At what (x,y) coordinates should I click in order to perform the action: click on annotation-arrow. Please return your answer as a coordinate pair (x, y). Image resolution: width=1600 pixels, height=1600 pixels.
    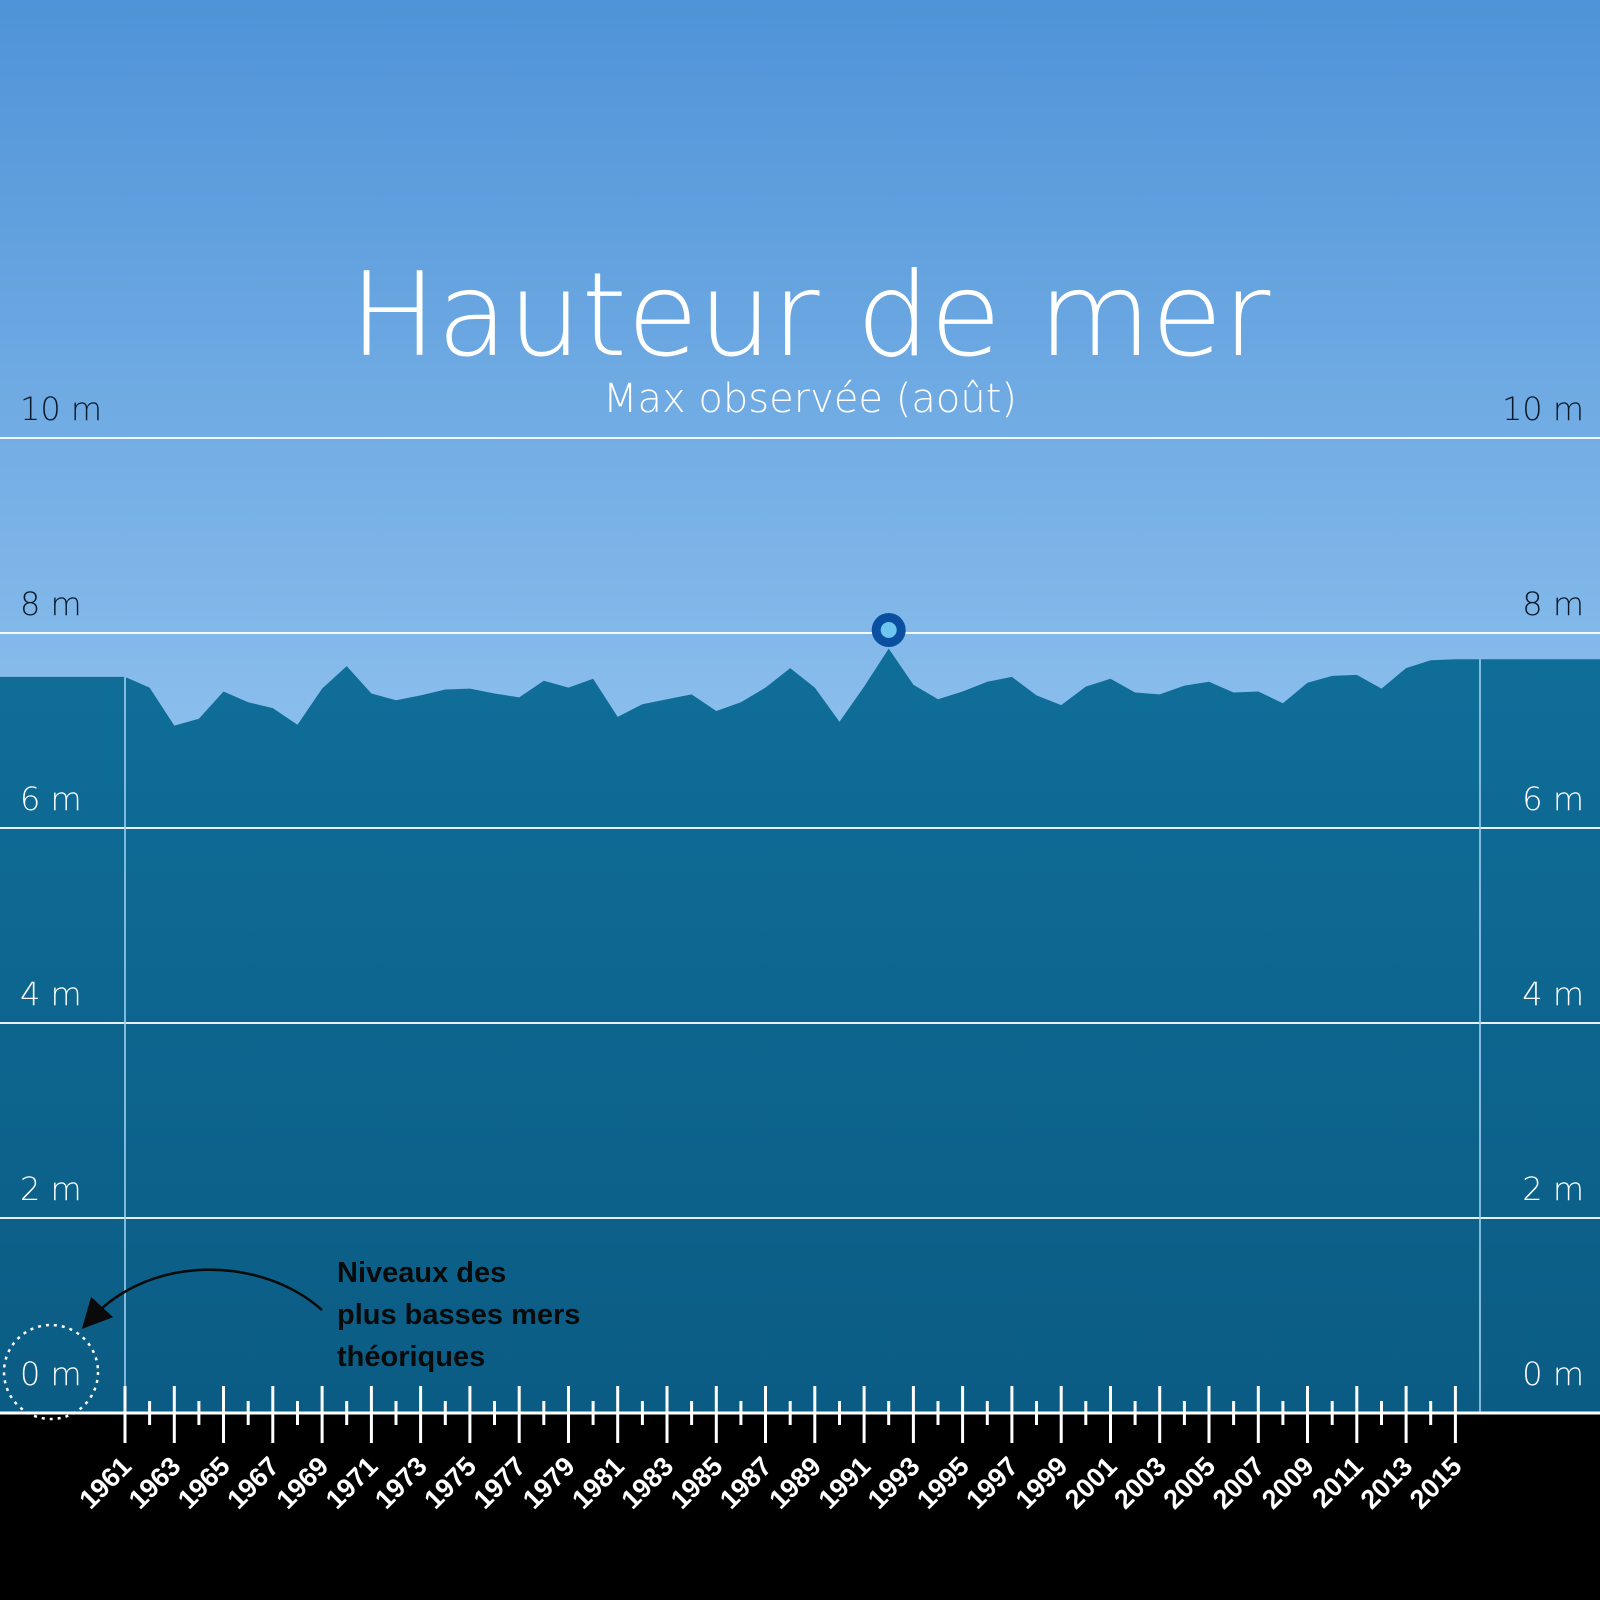
    Looking at the image, I should click on (202, 1299).